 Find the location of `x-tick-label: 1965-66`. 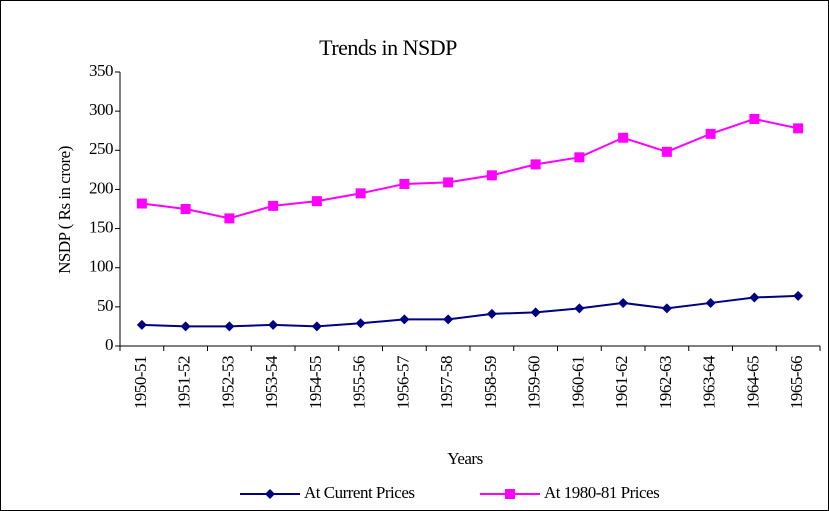

x-tick-label: 1965-66 is located at coordinates (796, 382).